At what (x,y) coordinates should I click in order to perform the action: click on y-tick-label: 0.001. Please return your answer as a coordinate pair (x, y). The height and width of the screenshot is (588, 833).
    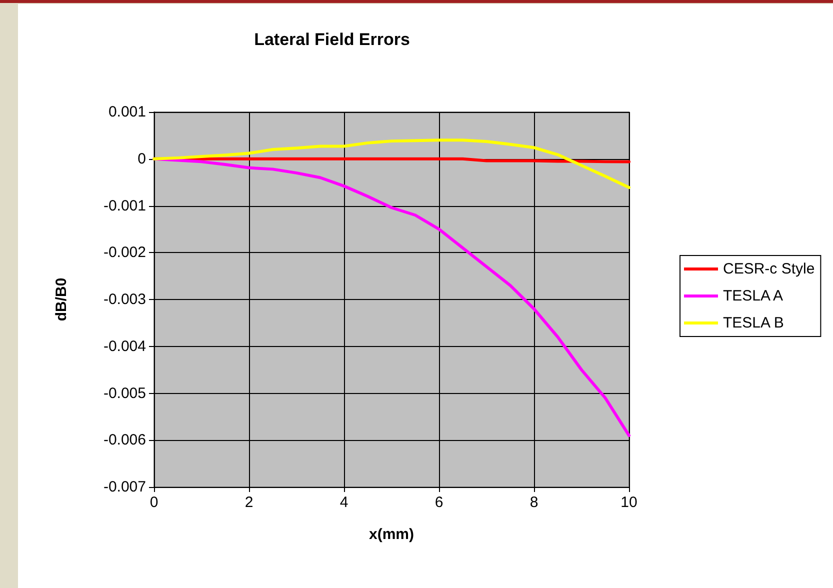
    Looking at the image, I should click on (127, 112).